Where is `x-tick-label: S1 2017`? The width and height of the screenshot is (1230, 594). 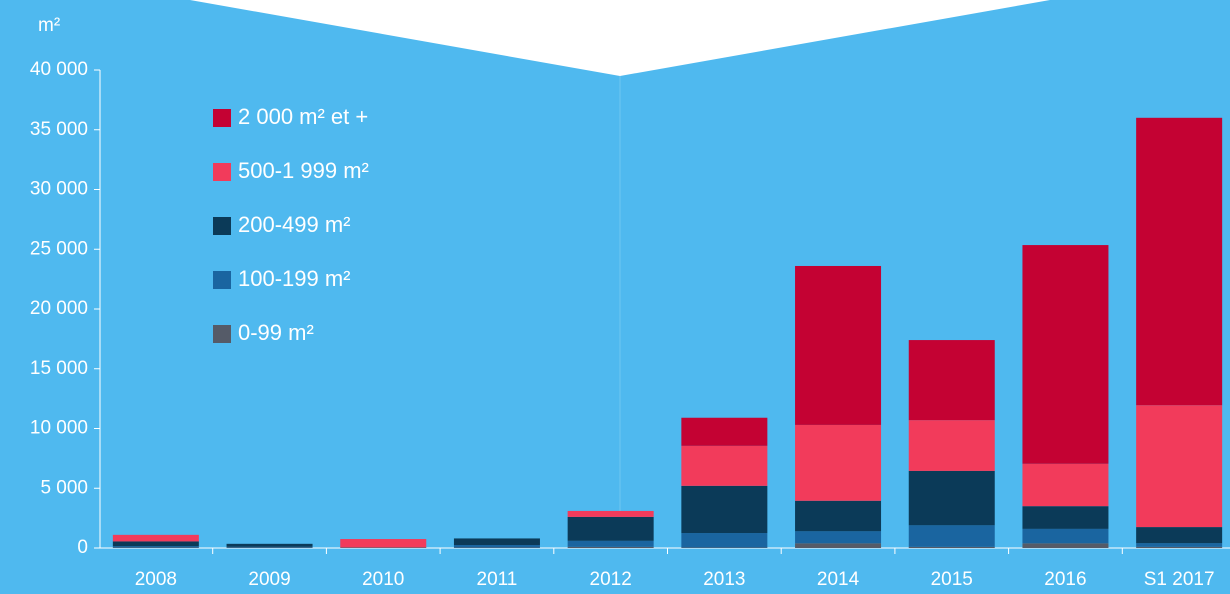 x-tick-label: S1 2017 is located at coordinates (1179, 579).